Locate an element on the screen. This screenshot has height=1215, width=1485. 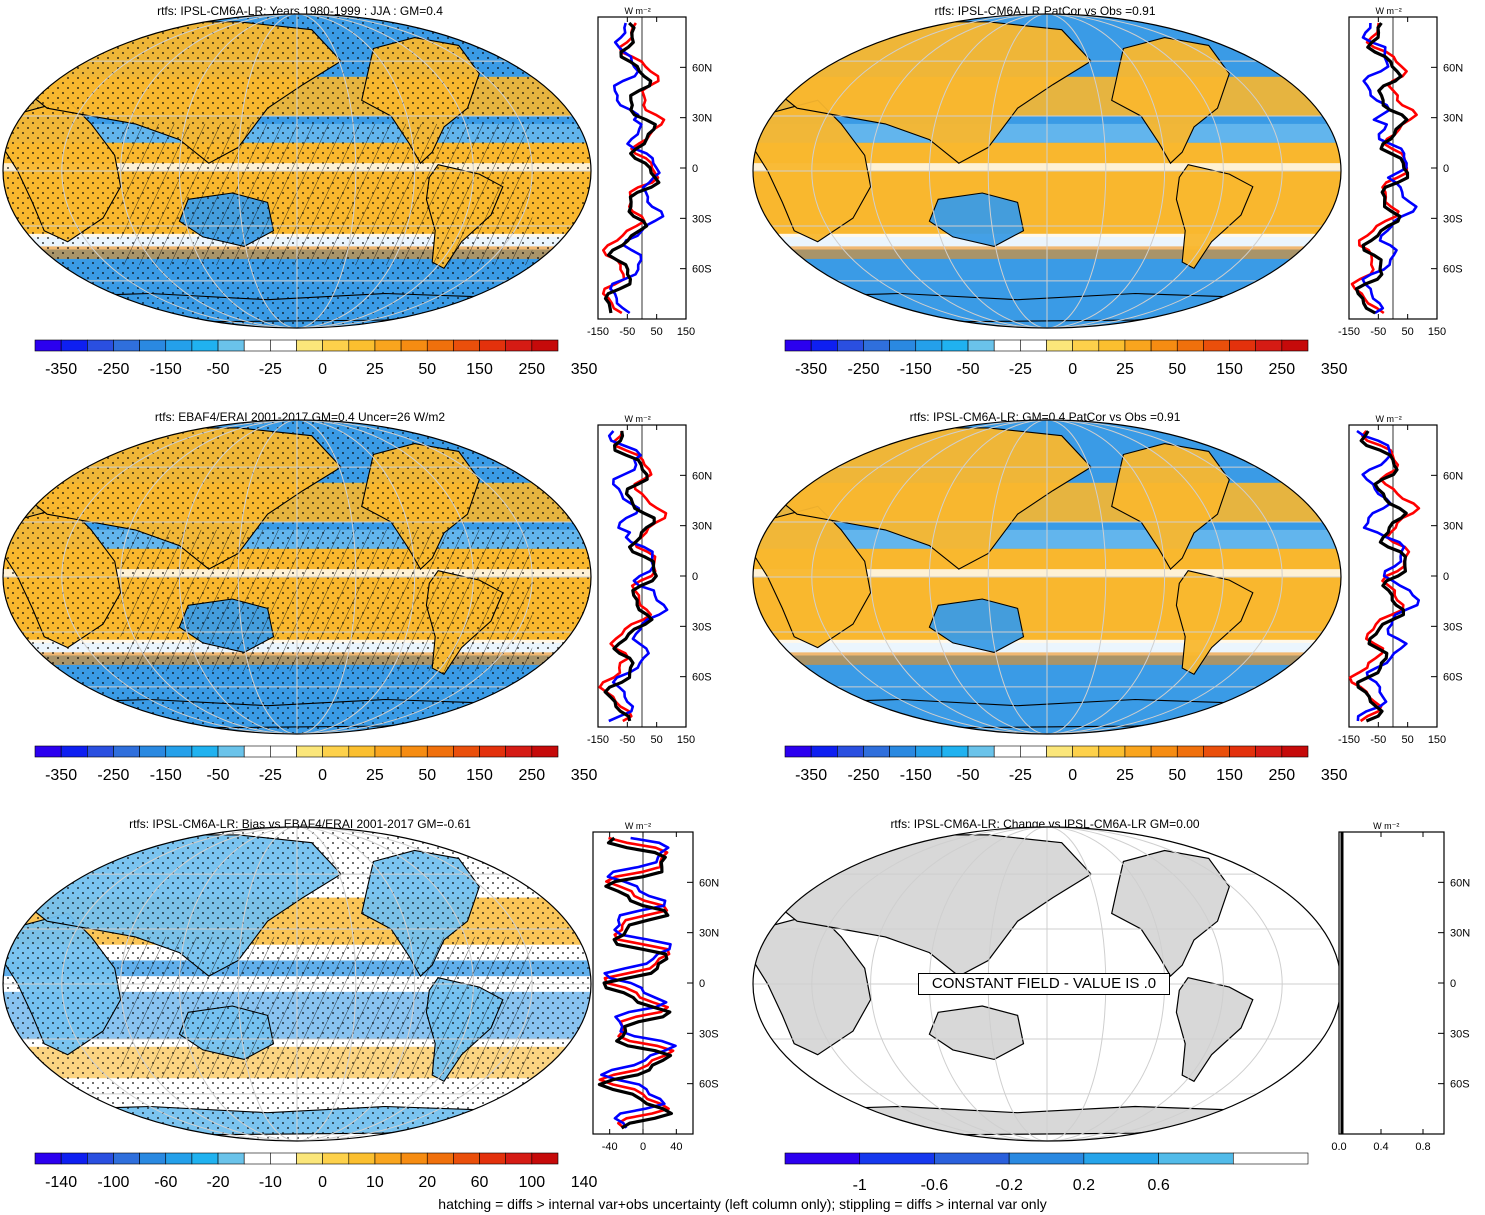
colorbar-tick-label: 60 is located at coordinates (480, 1182).